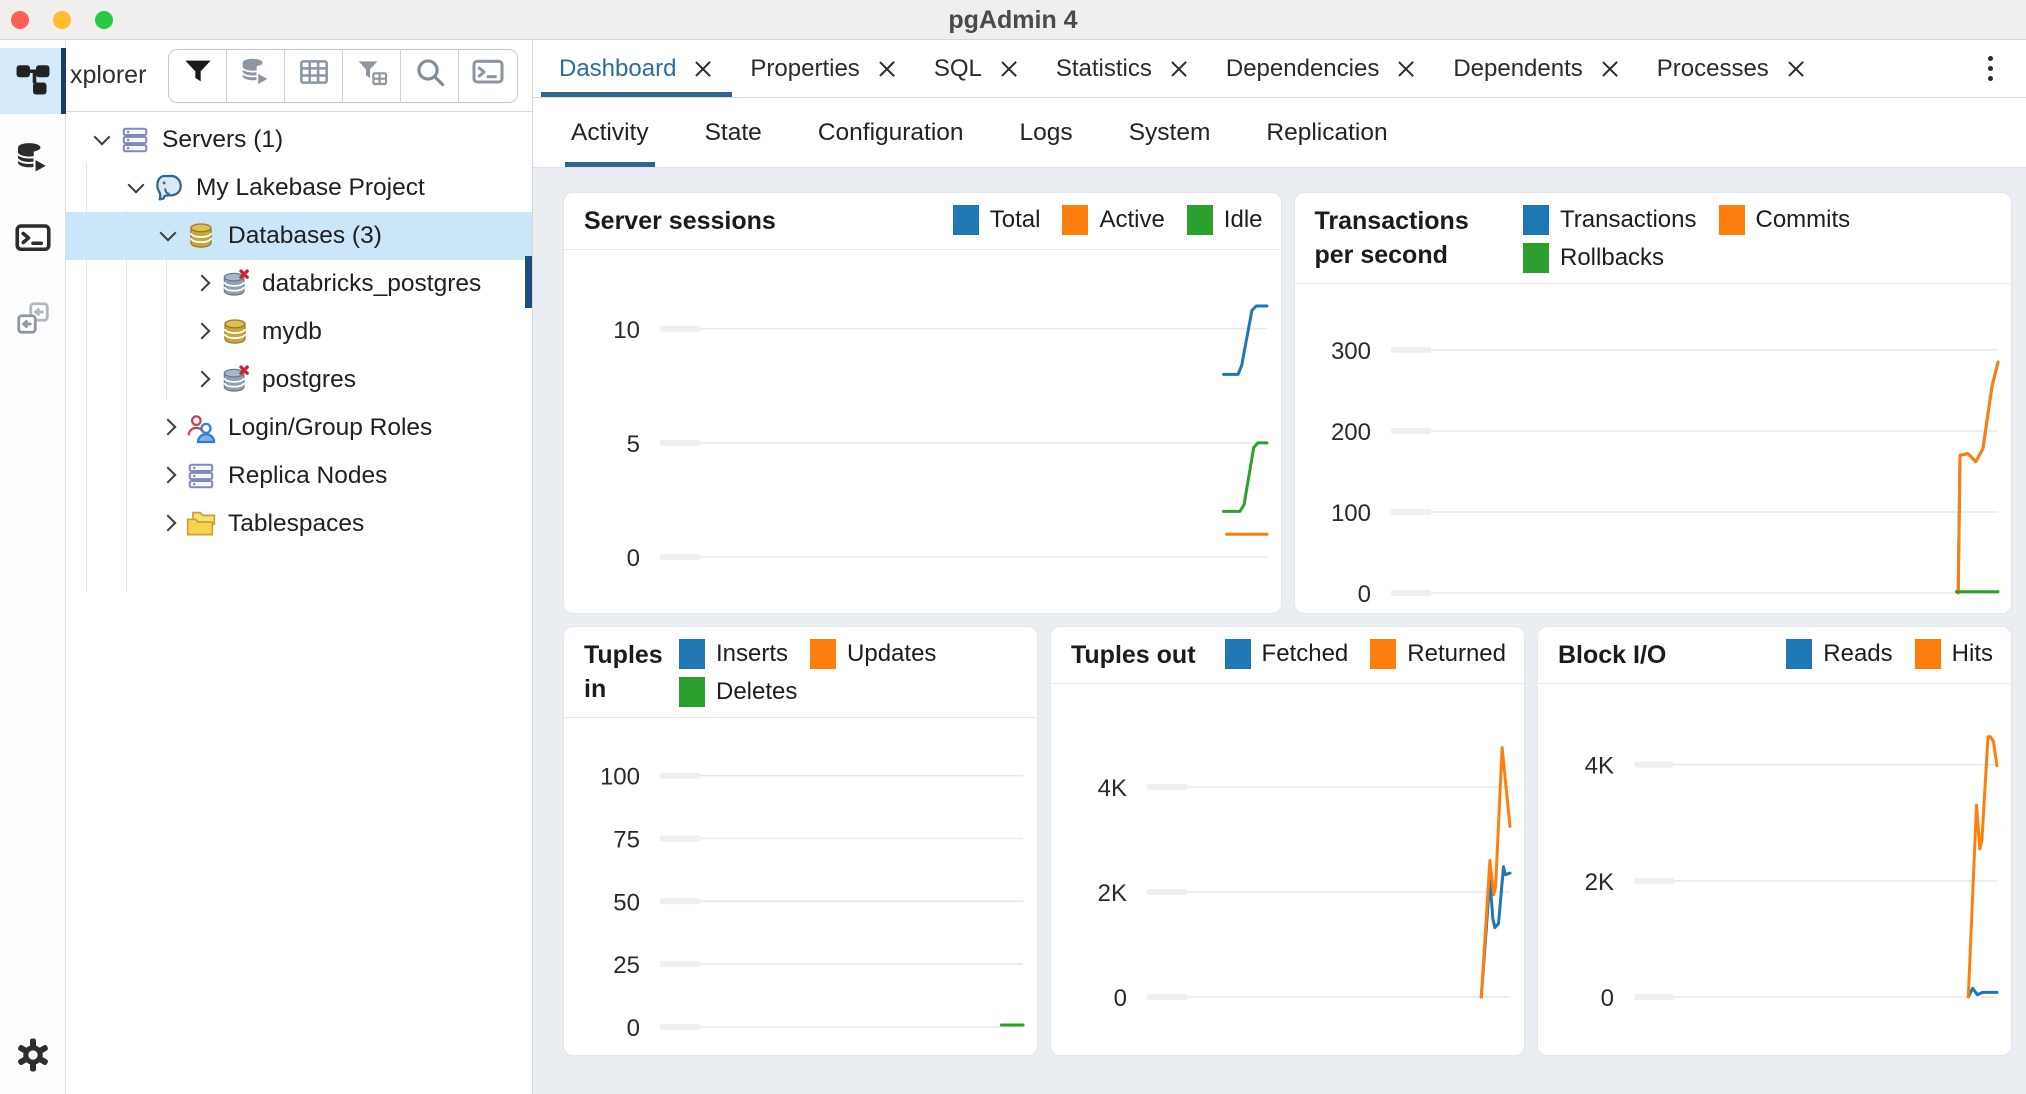  I want to click on server-sessions-chart: 0 5 10, so click(922, 431).